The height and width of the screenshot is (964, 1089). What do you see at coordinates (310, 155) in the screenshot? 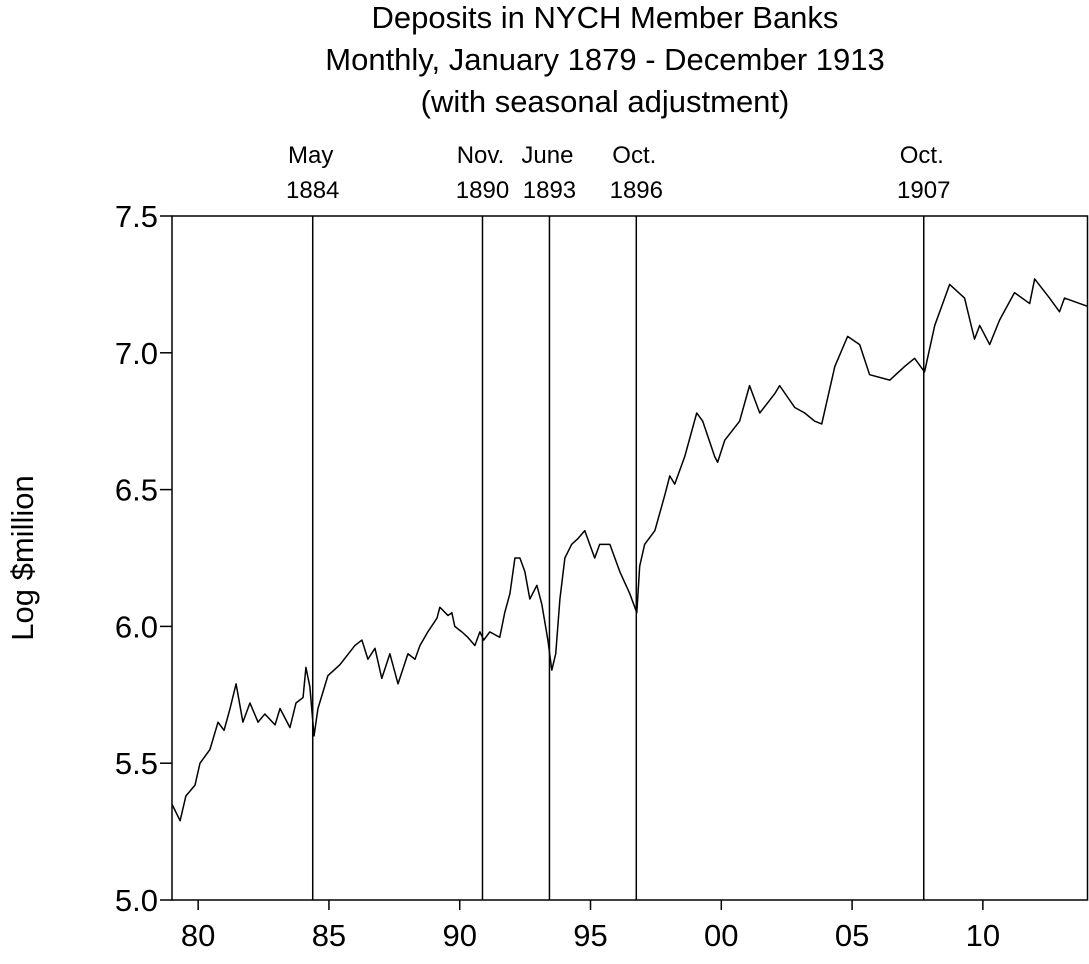
I see `event-month: May` at bounding box center [310, 155].